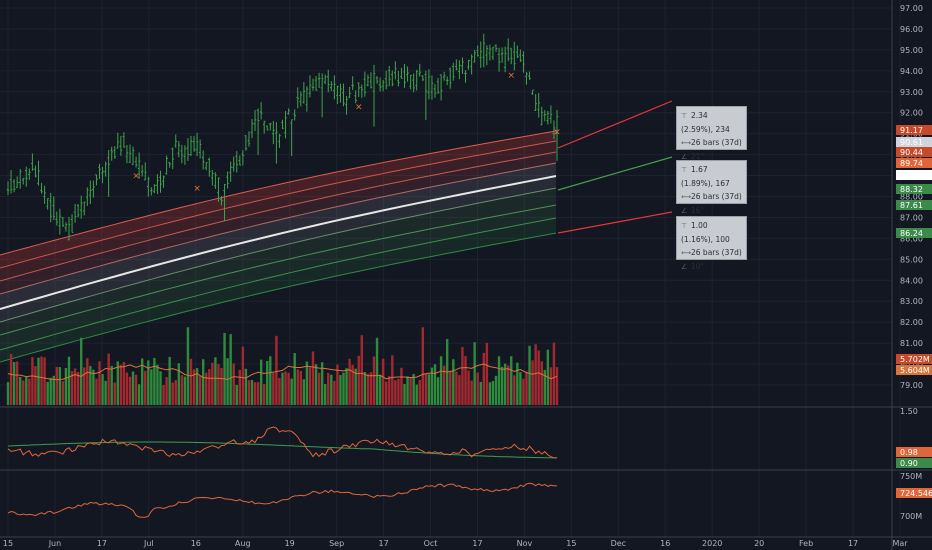 Image resolution: width=932 pixels, height=550 pixels. Describe the element at coordinates (911, 113) in the screenshot. I see `price-tick-label: 92.00` at that location.